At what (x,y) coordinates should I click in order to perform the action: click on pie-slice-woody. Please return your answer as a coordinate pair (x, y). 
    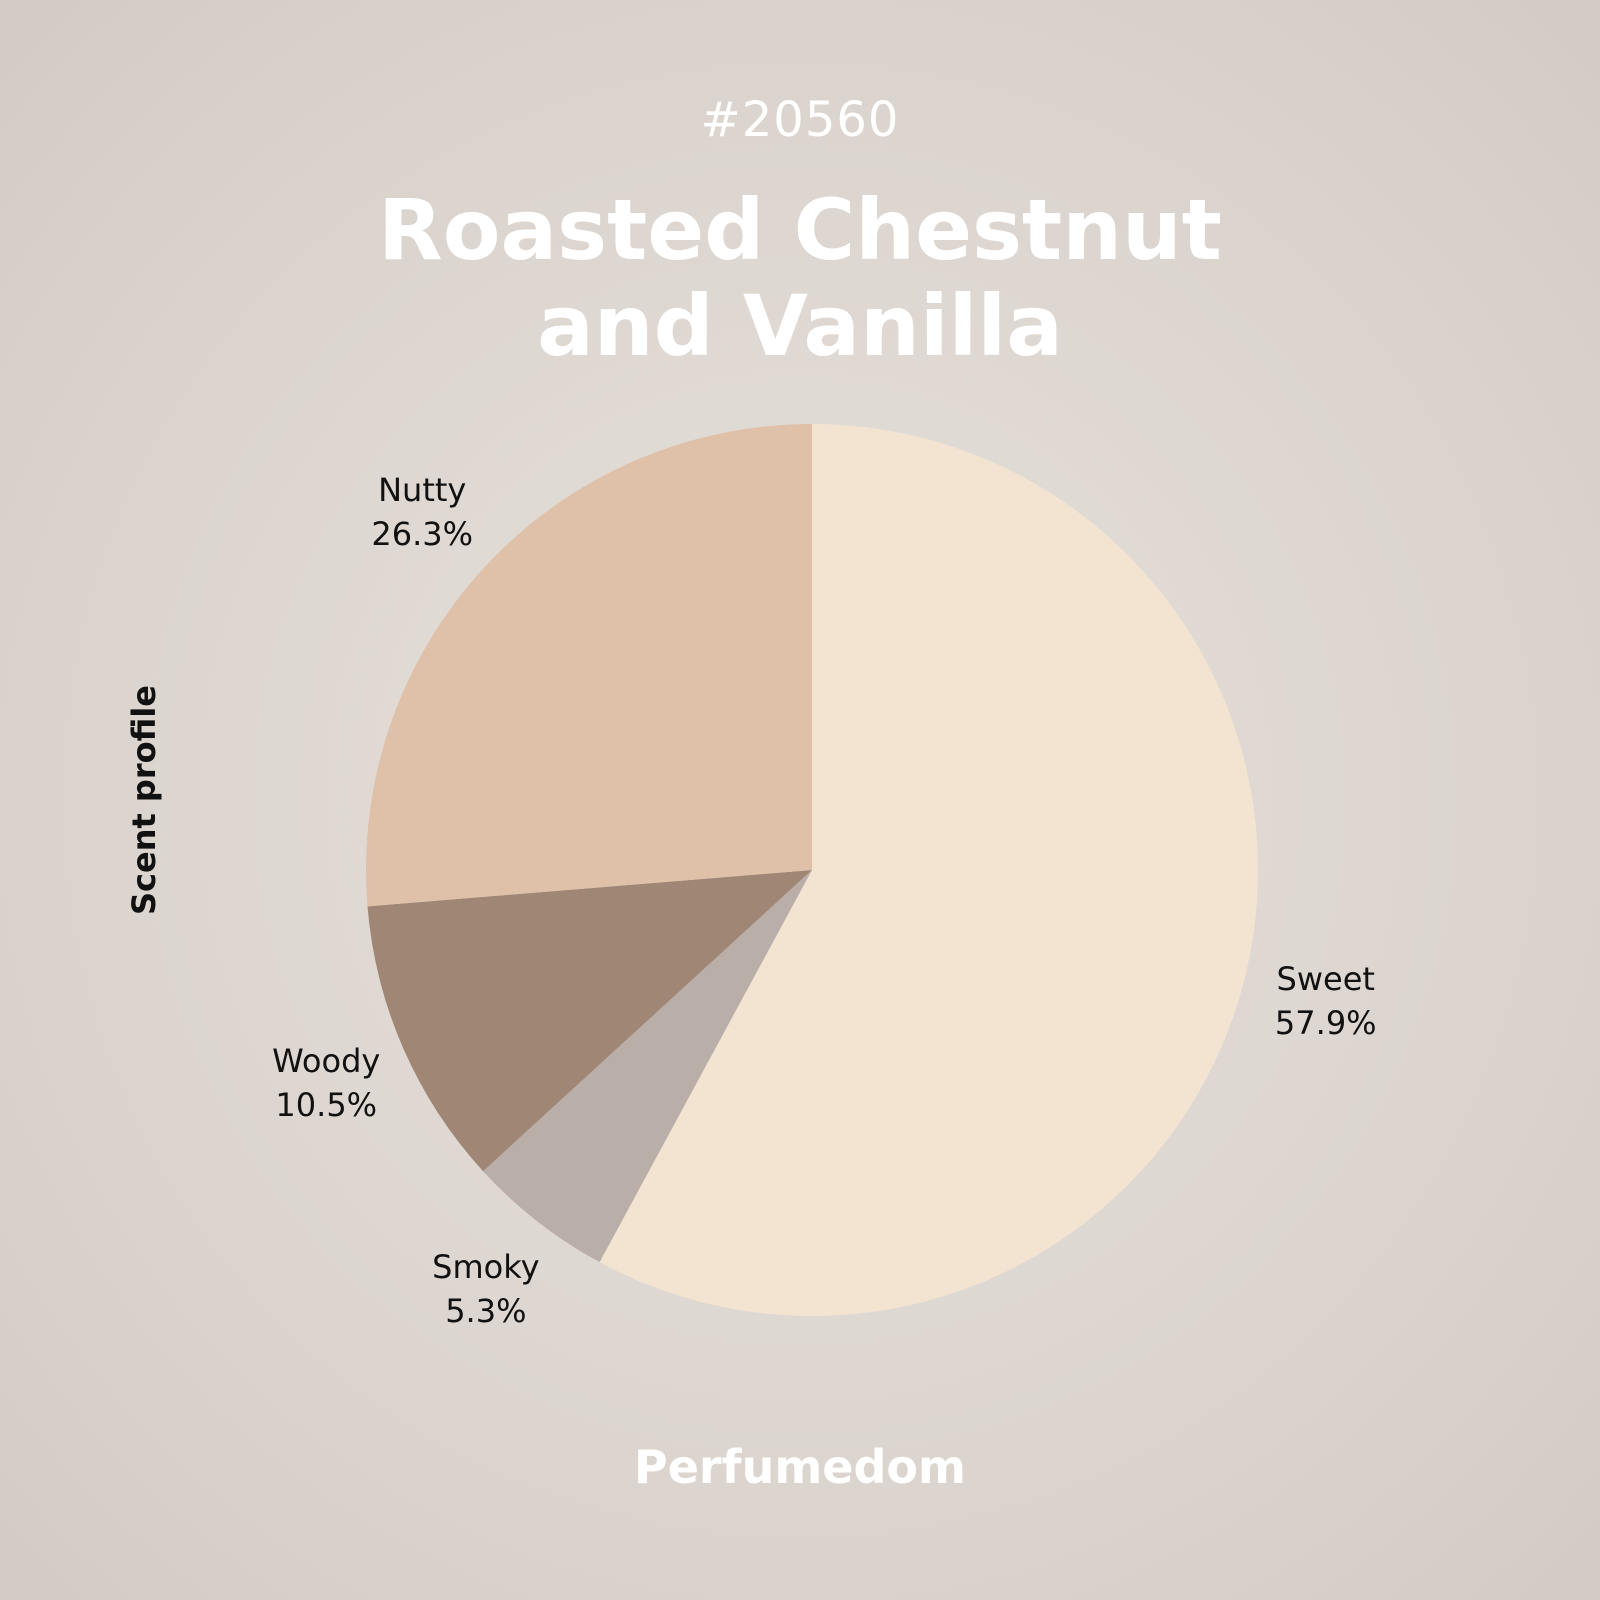
    Looking at the image, I should click on (589, 1021).